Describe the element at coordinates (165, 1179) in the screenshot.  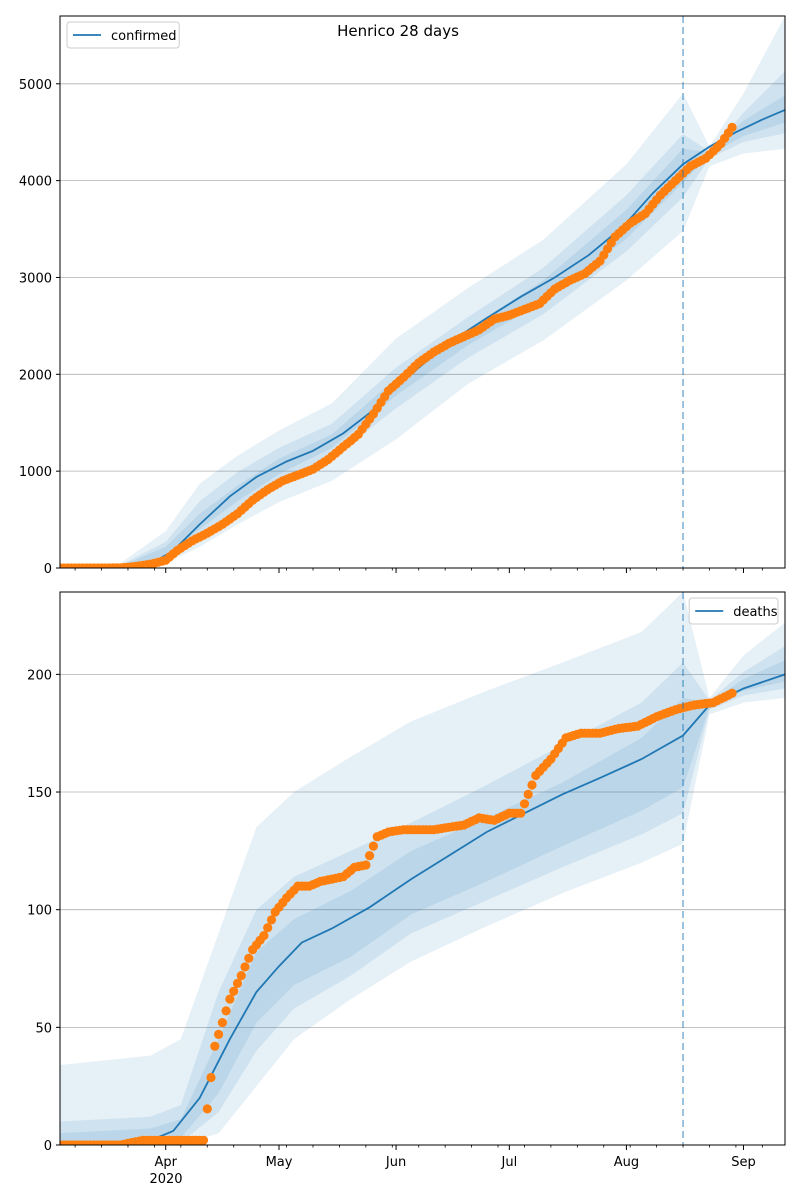
I see `x-year-label: 2020` at that location.